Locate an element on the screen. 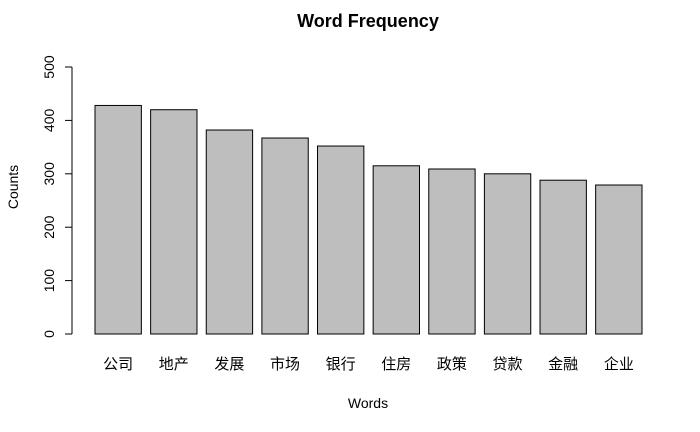  x-tick-label: 公司 is located at coordinates (118, 364).